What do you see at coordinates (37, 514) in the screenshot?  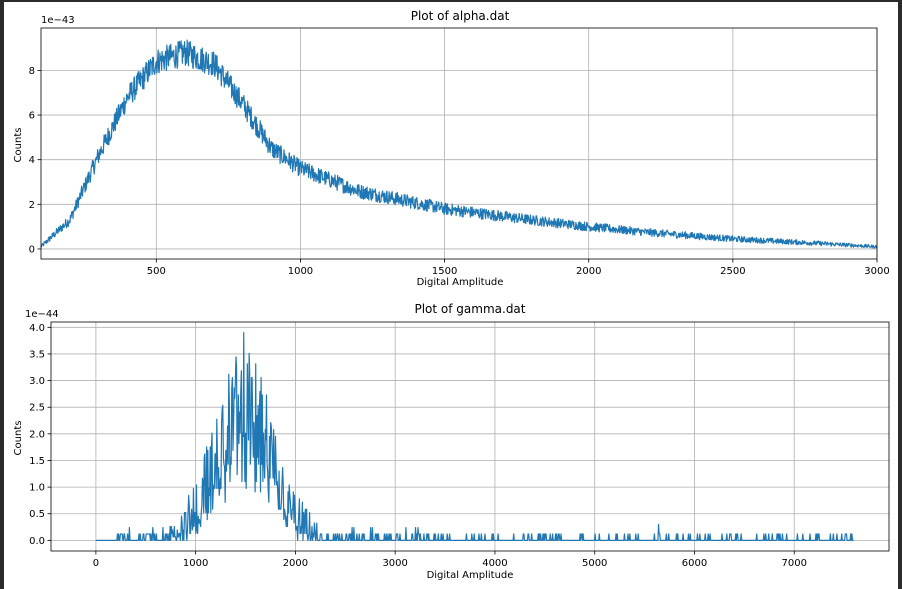 I see `y-tick-label: 0.5` at bounding box center [37, 514].